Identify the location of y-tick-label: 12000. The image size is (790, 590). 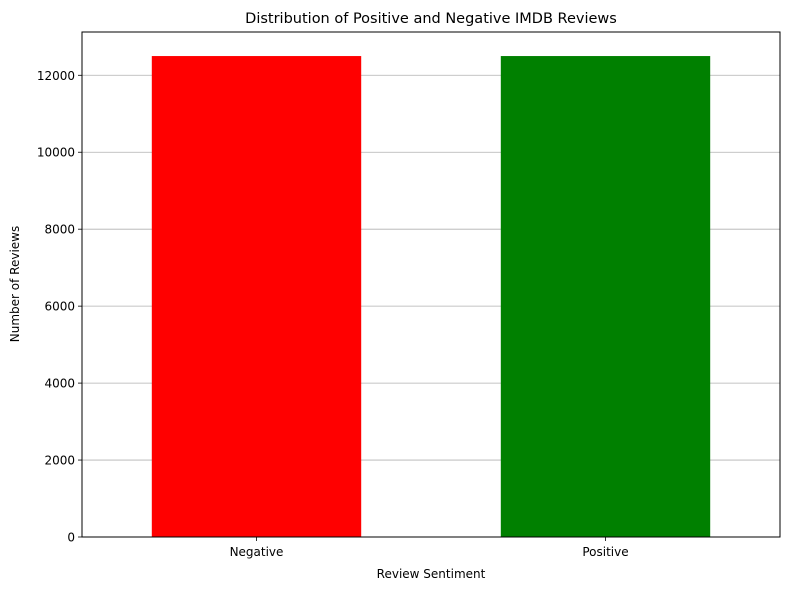
(56, 76).